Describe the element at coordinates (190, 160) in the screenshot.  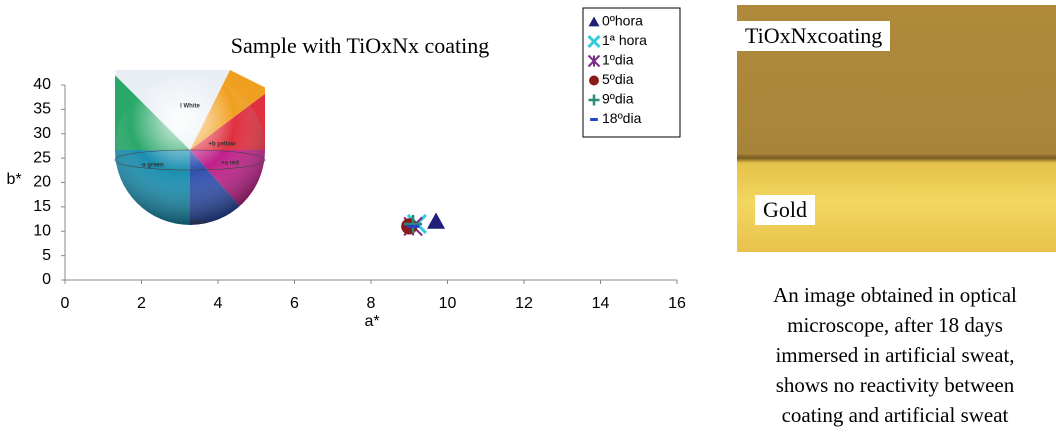
I see `sphere-equator` at that location.